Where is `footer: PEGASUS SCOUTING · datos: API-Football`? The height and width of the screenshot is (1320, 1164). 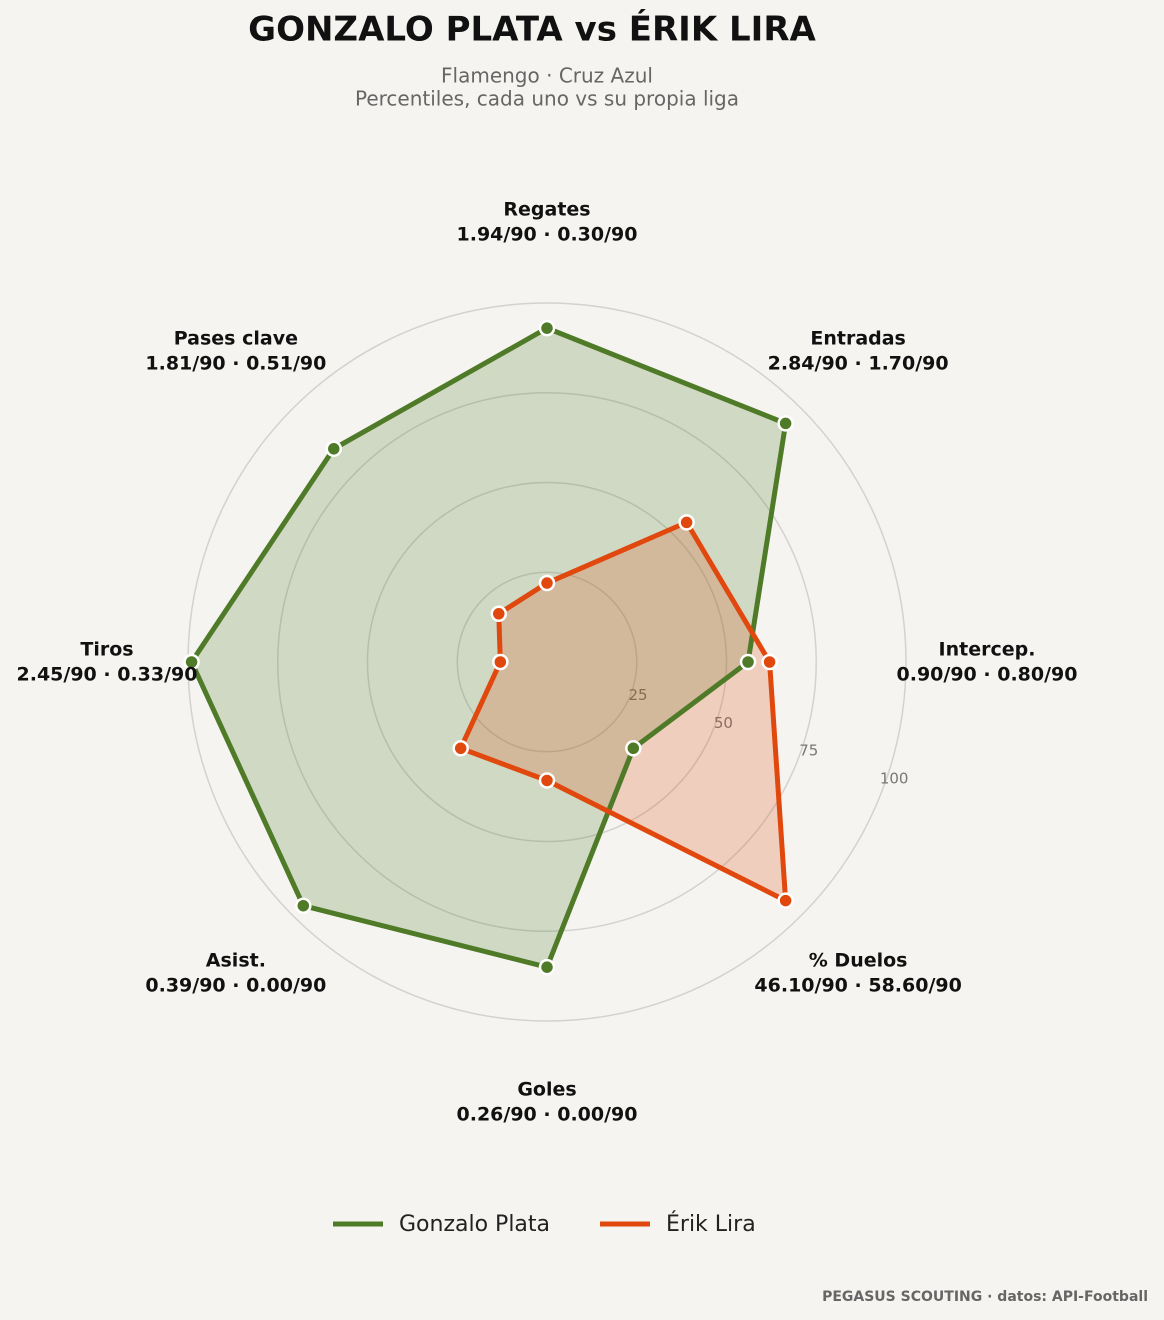 footer: PEGASUS SCOUTING · datos: API-Football is located at coordinates (985, 1297).